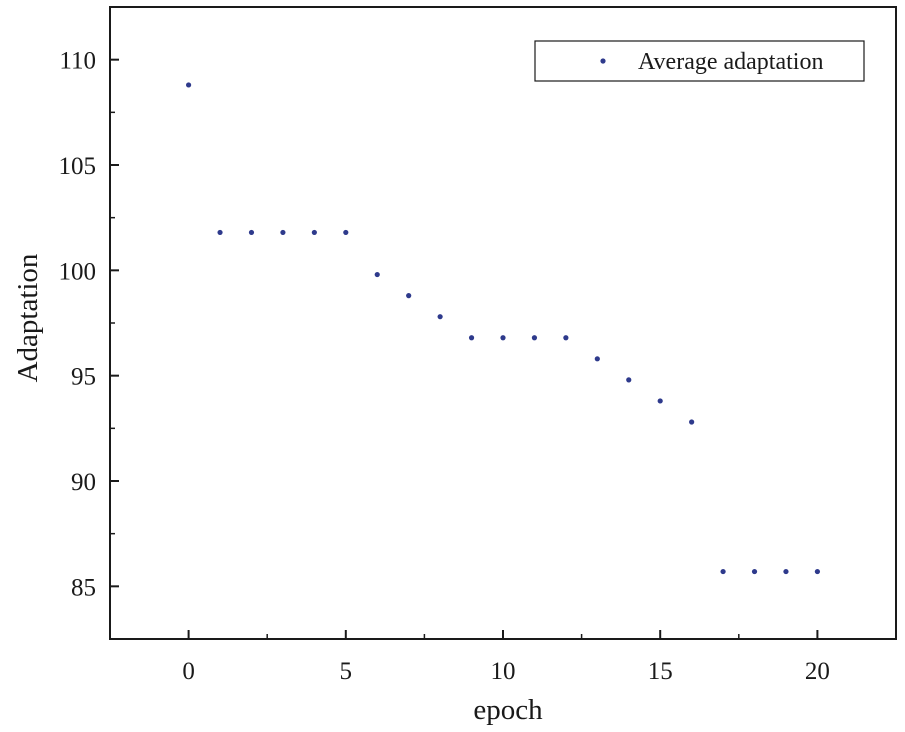 This screenshot has height=732, width=905. What do you see at coordinates (28, 317) in the screenshot?
I see `y-axis-title: Adaptation` at bounding box center [28, 317].